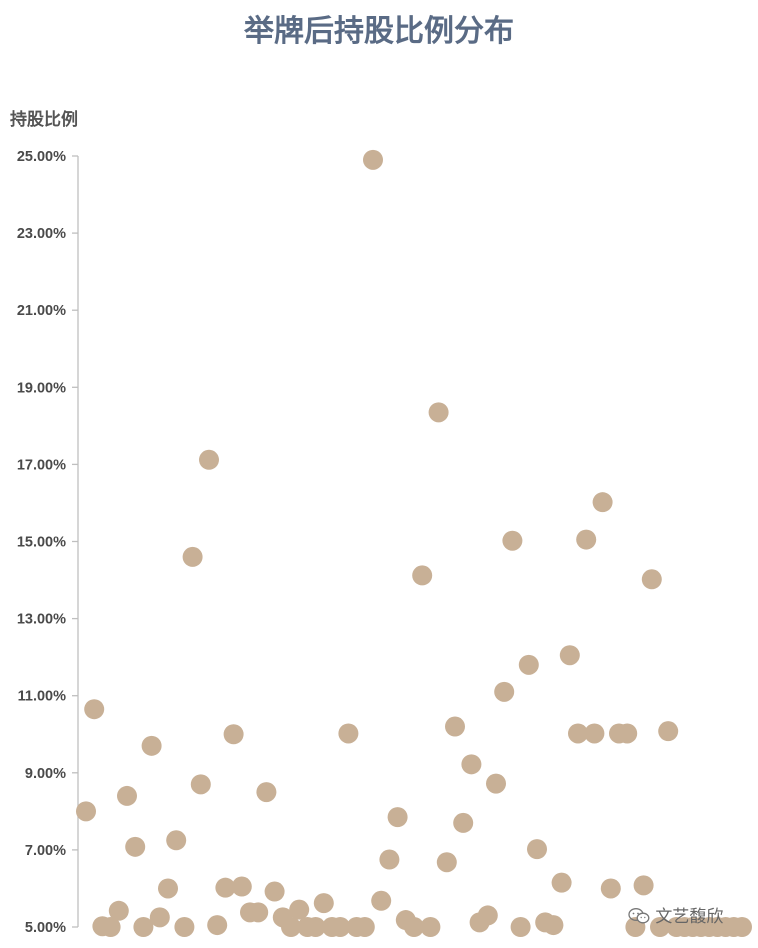 The width and height of the screenshot is (758, 948). I want to click on watermark: 文艺馥欣, so click(675, 914).